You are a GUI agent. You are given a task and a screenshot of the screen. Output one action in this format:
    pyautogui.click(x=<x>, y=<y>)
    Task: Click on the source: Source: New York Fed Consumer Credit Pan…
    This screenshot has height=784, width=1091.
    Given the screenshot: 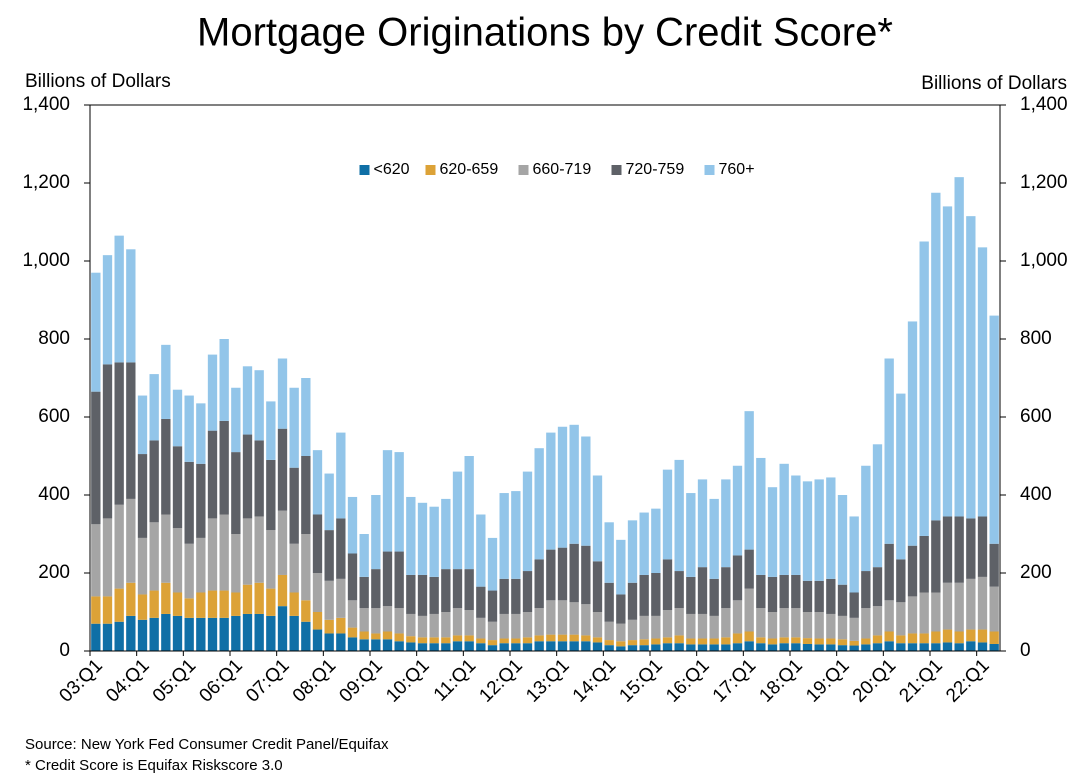 What is the action you would take?
    pyautogui.click(x=207, y=744)
    